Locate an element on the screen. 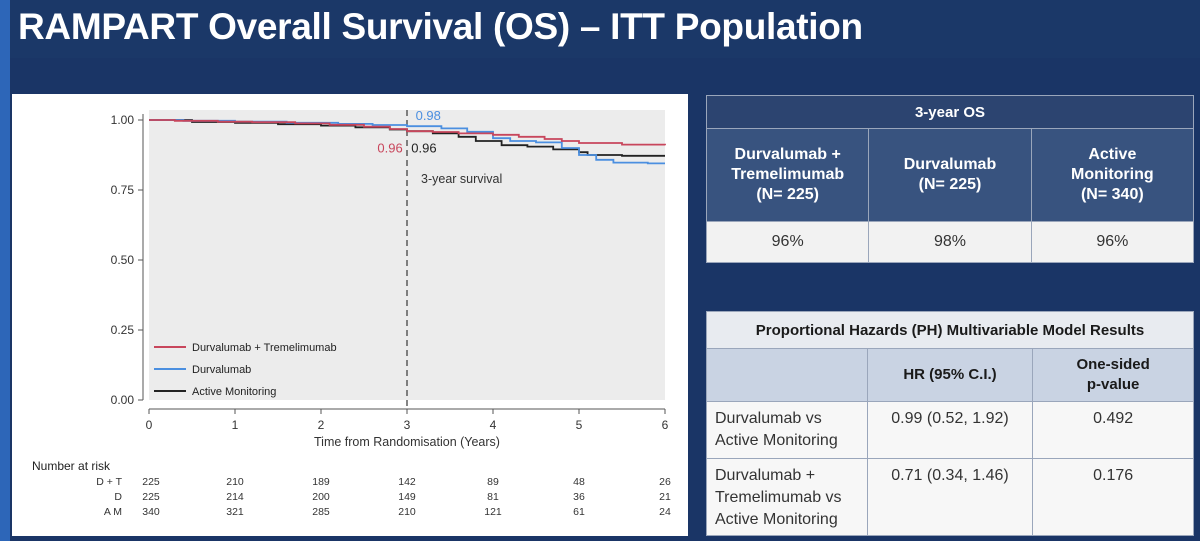  ph-p-header-line: p-value is located at coordinates (1113, 384).